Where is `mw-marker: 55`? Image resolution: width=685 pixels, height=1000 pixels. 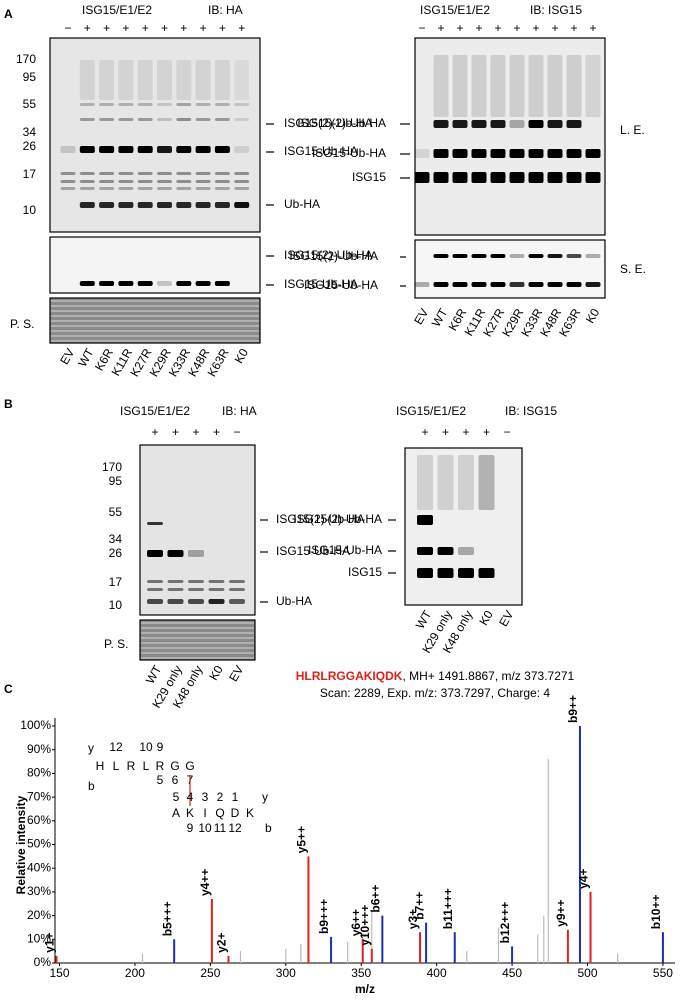
mw-marker: 55 is located at coordinates (116, 512).